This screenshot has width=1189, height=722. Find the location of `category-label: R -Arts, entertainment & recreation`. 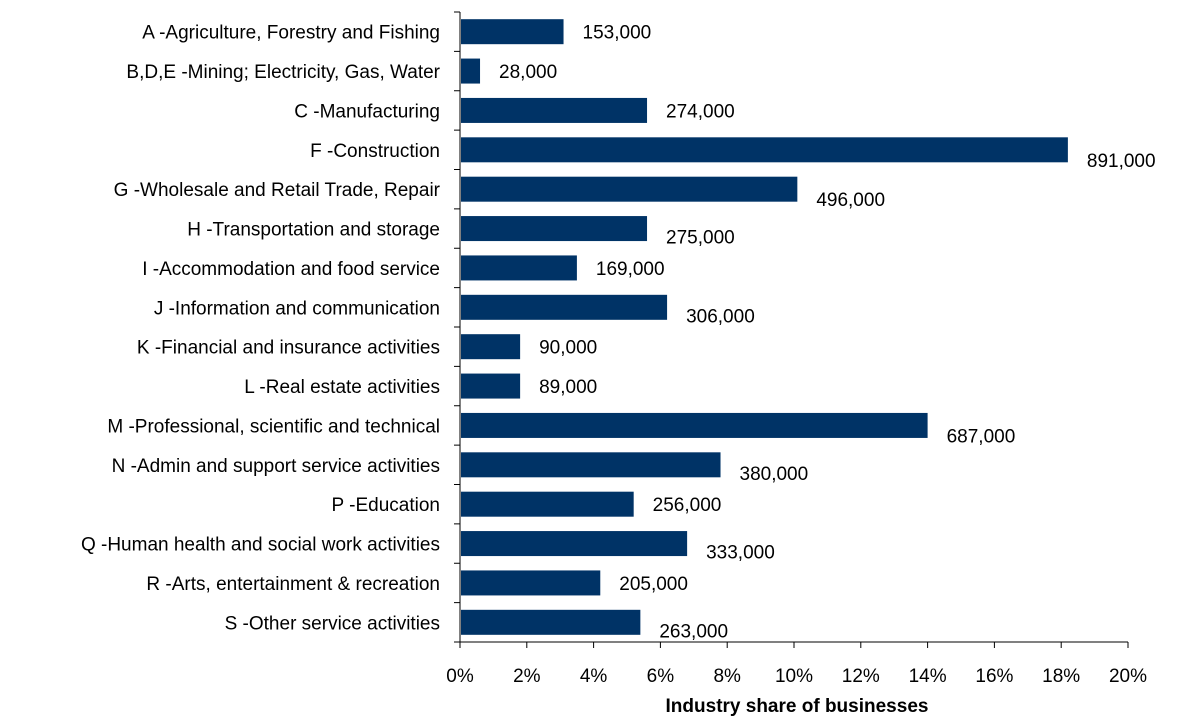

category-label: R -Arts, entertainment & recreation is located at coordinates (293, 584).